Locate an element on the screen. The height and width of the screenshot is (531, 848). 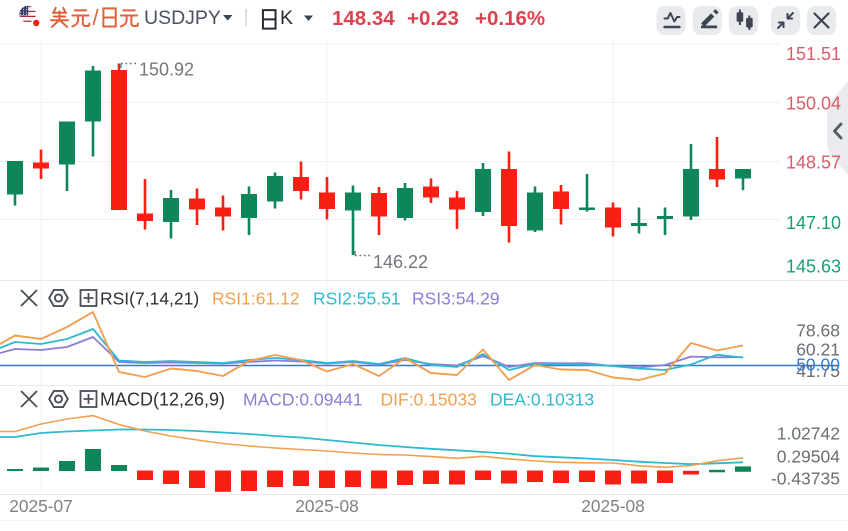
svg-text: 145.63 is located at coordinates (813, 266).